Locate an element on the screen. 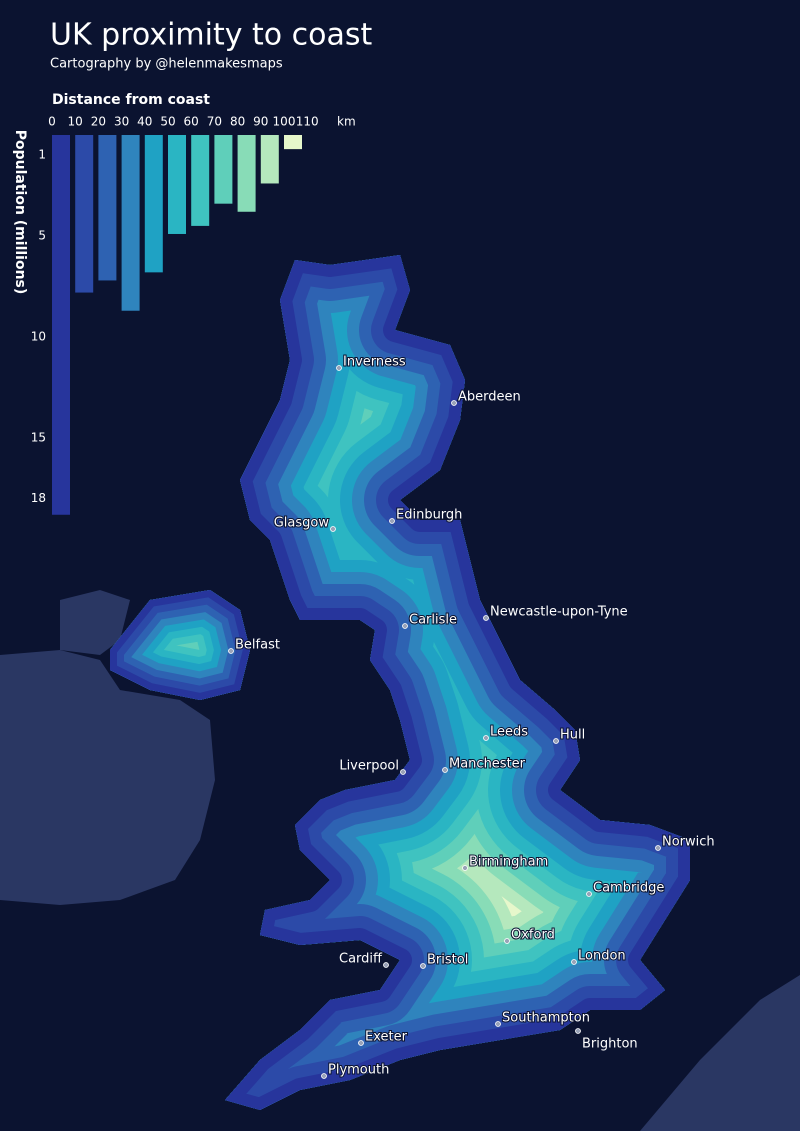 The width and height of the screenshot is (800, 1131). x-tick-label: 40 is located at coordinates (144, 122).